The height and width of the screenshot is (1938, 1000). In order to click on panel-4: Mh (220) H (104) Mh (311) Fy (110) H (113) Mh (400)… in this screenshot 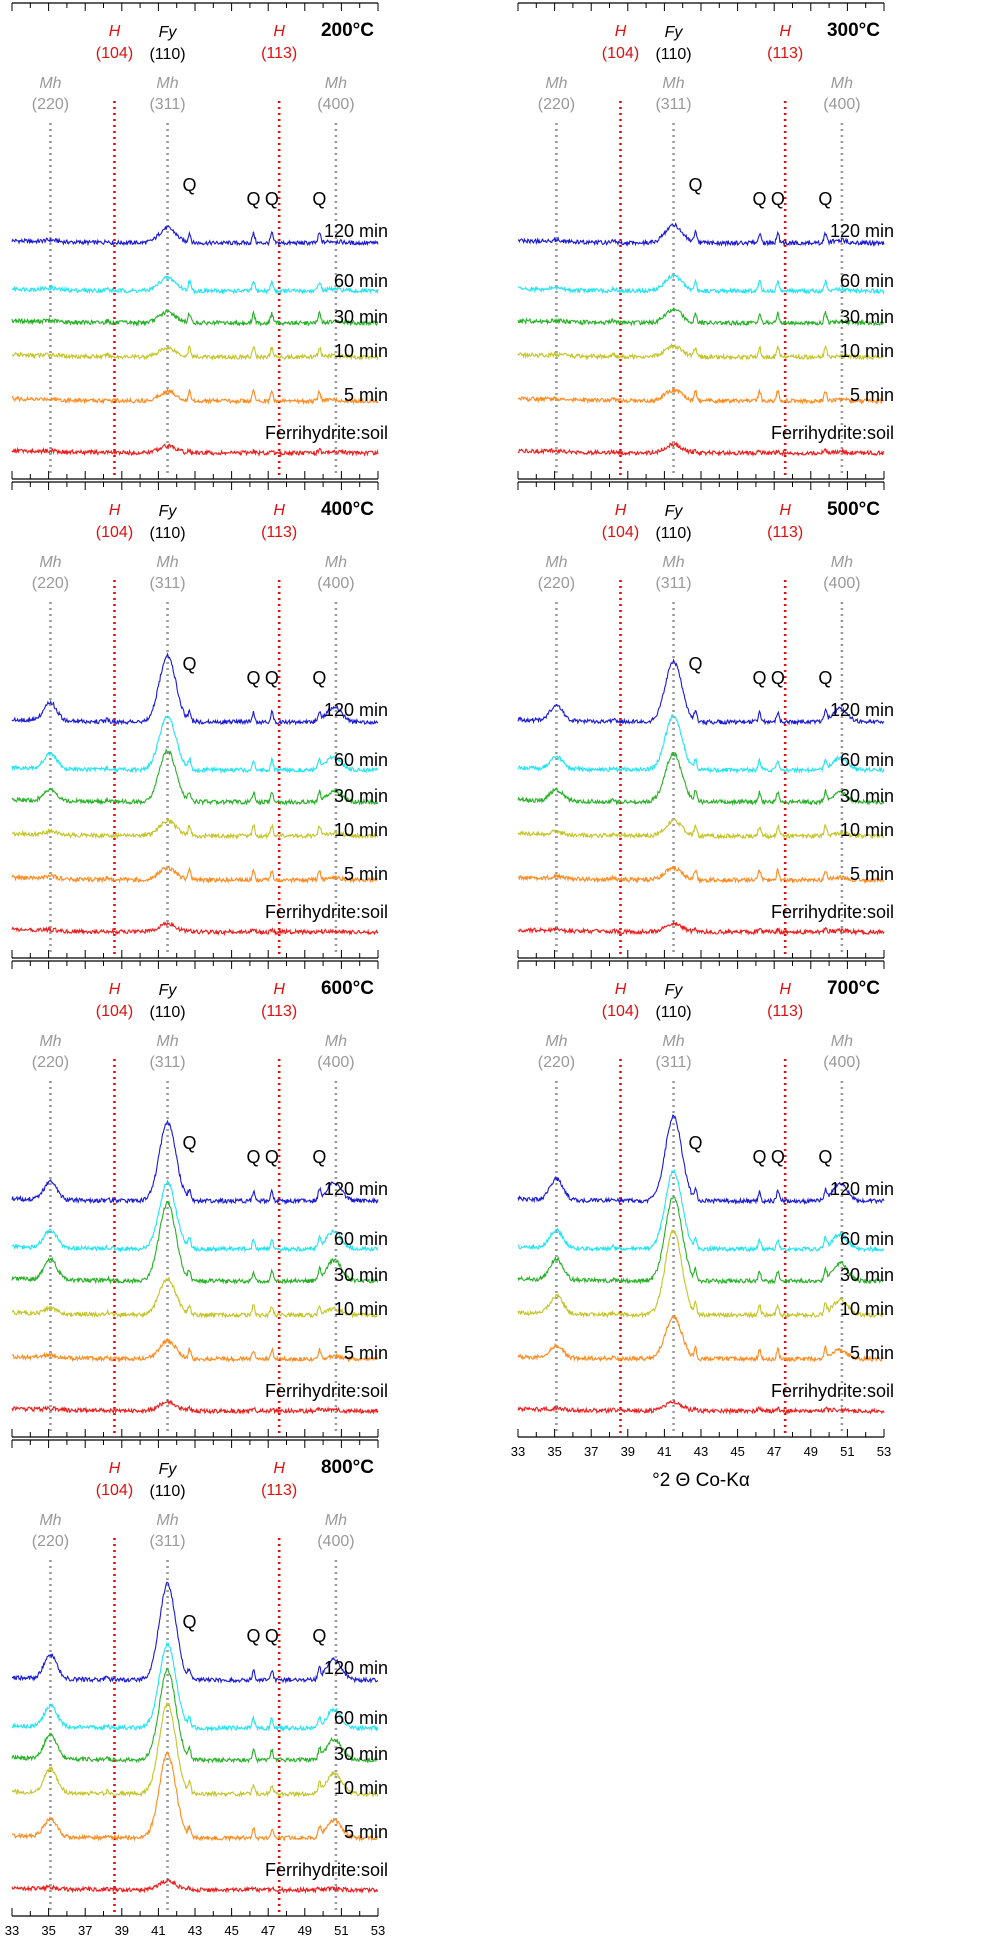, I will do `click(199, 1199)`.